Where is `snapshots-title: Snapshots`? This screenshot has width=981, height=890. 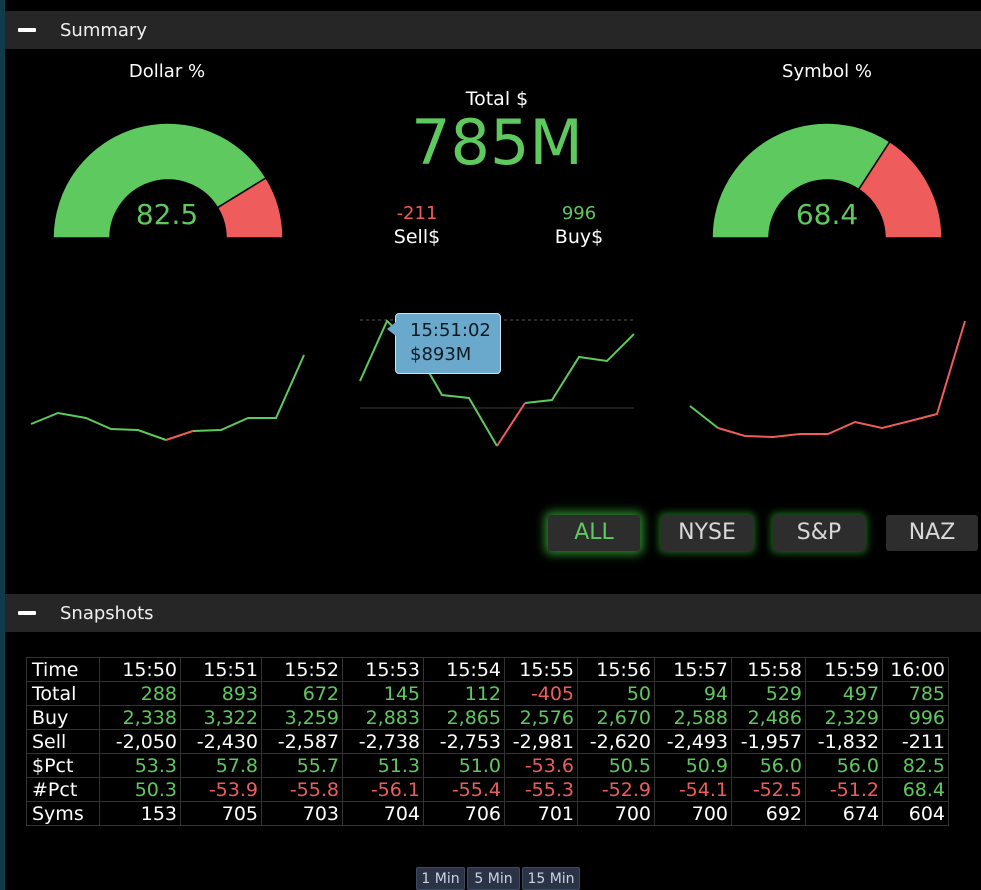 snapshots-title: Snapshots is located at coordinates (107, 613).